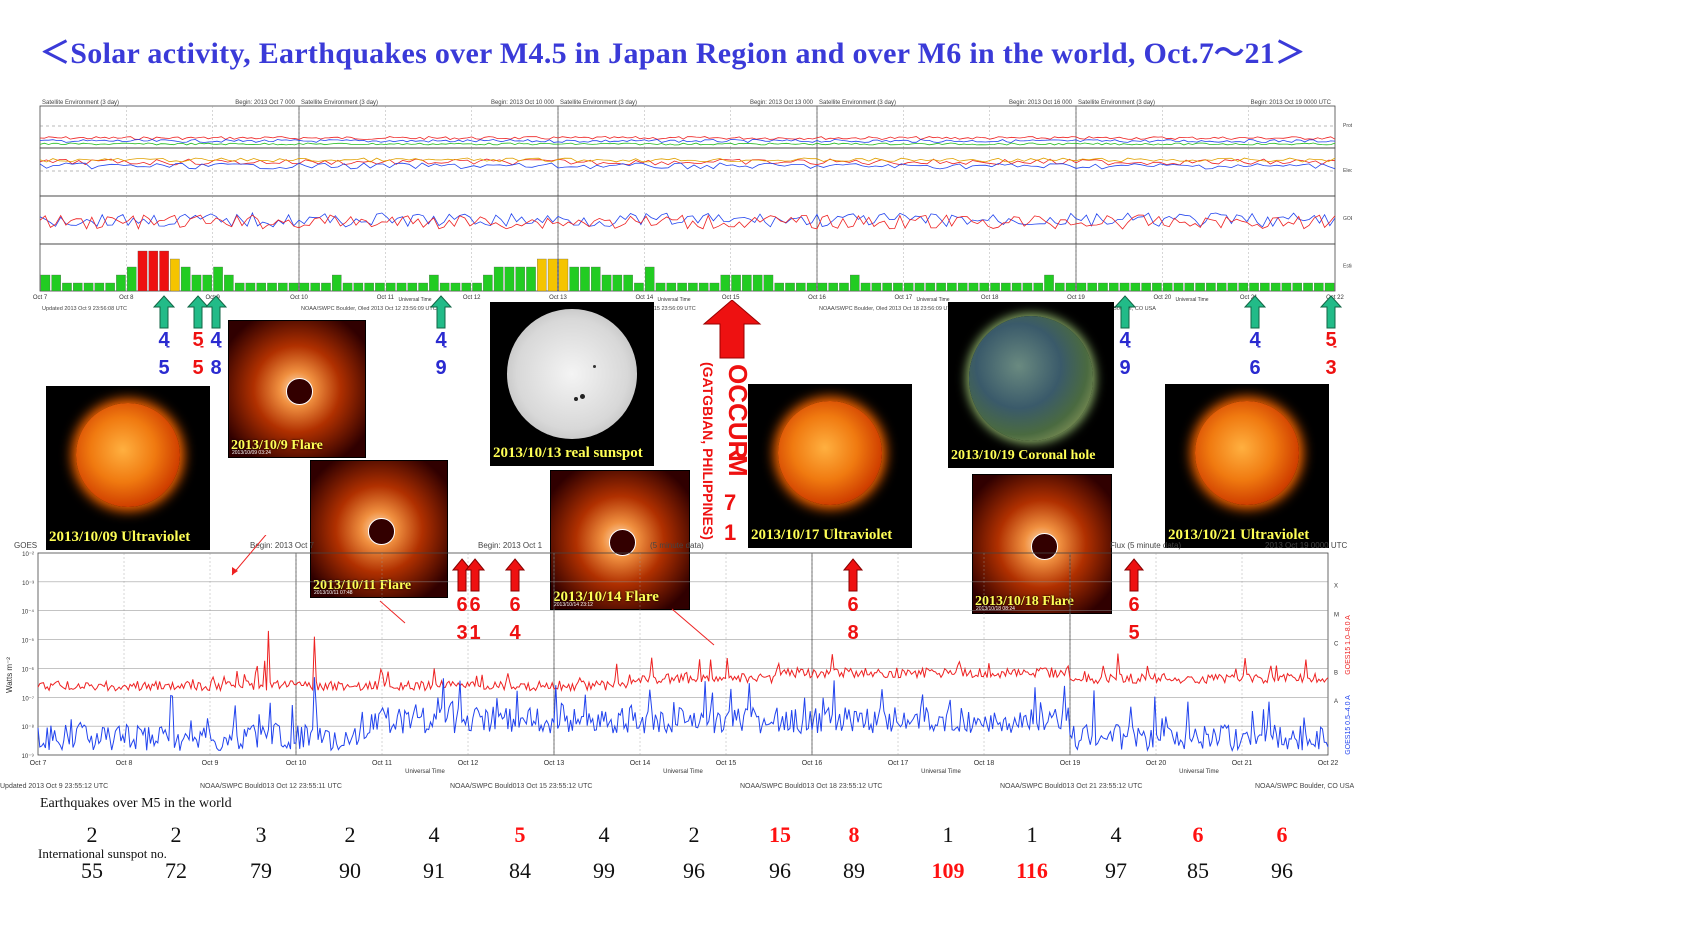 The image size is (1693, 952). What do you see at coordinates (683, 661) in the screenshot?
I see `xray-long-series` at bounding box center [683, 661].